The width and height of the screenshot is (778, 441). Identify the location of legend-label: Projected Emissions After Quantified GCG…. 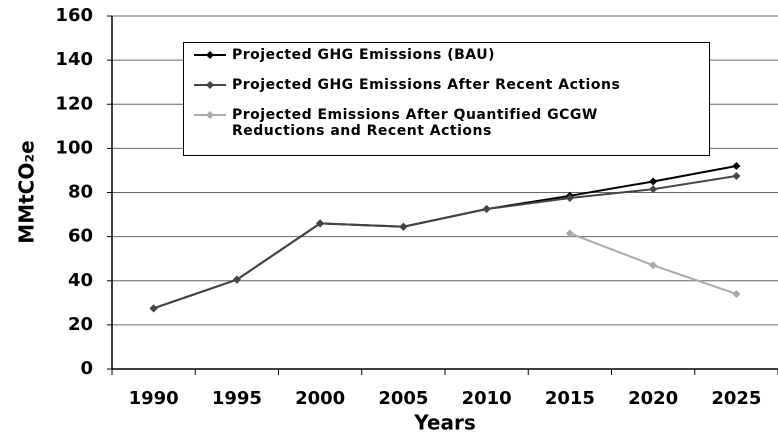
(415, 123).